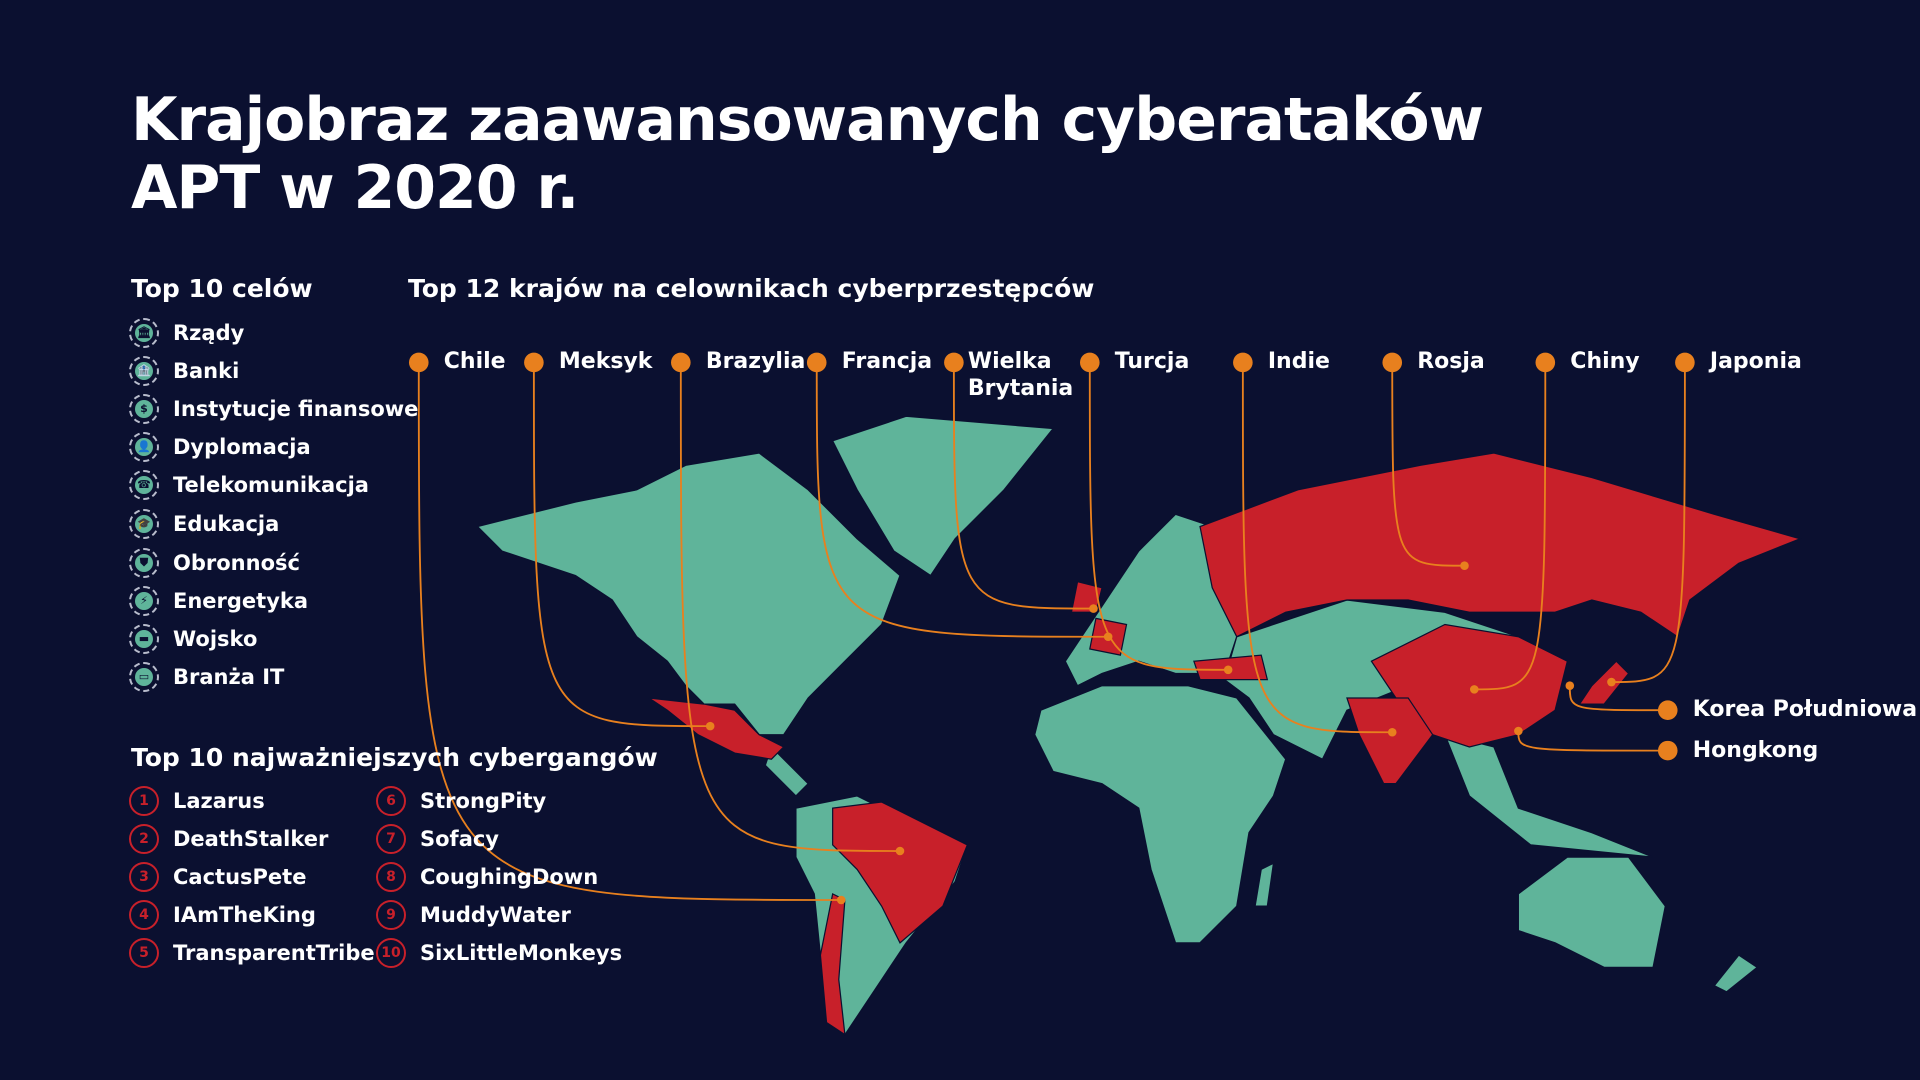 The width and height of the screenshot is (1920, 1080). Describe the element at coordinates (900, 872) in the screenshot. I see `brazil` at that location.